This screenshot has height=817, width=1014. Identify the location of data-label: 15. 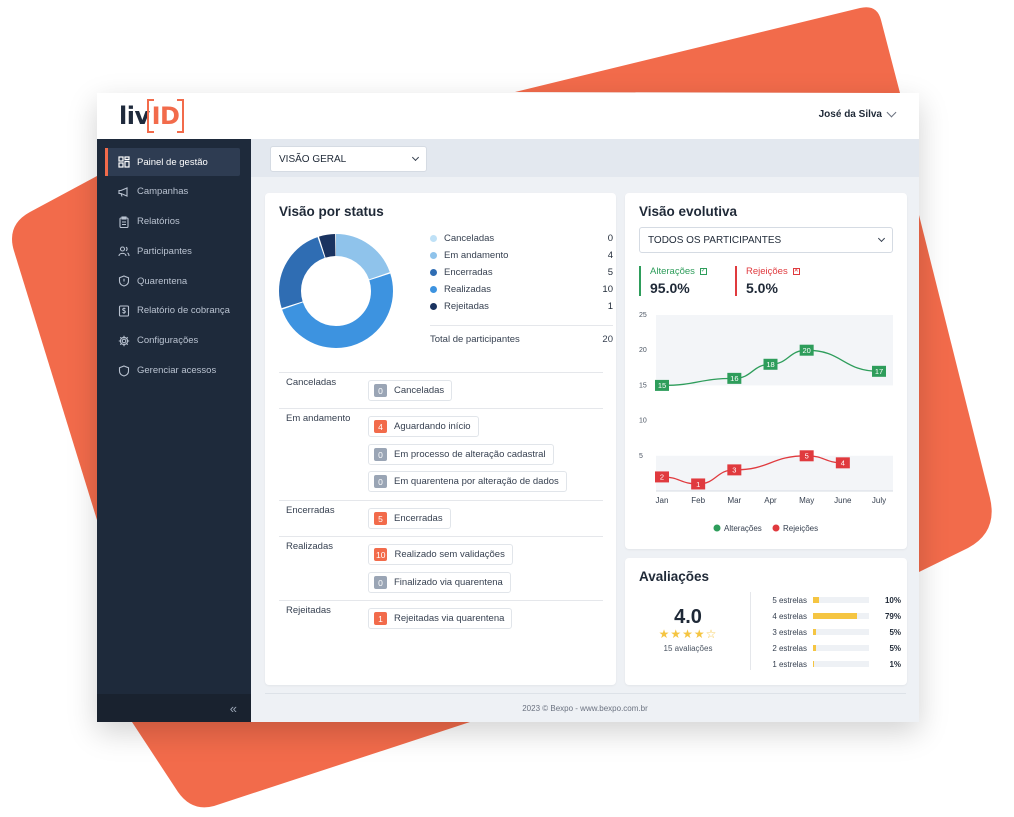
(662, 385).